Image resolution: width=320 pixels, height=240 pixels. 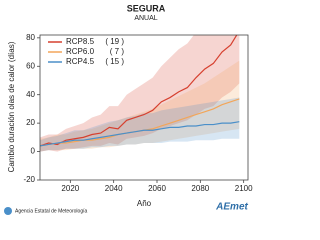 What do you see at coordinates (30, 37) in the screenshot?
I see `y-tick-label: 80` at bounding box center [30, 37].